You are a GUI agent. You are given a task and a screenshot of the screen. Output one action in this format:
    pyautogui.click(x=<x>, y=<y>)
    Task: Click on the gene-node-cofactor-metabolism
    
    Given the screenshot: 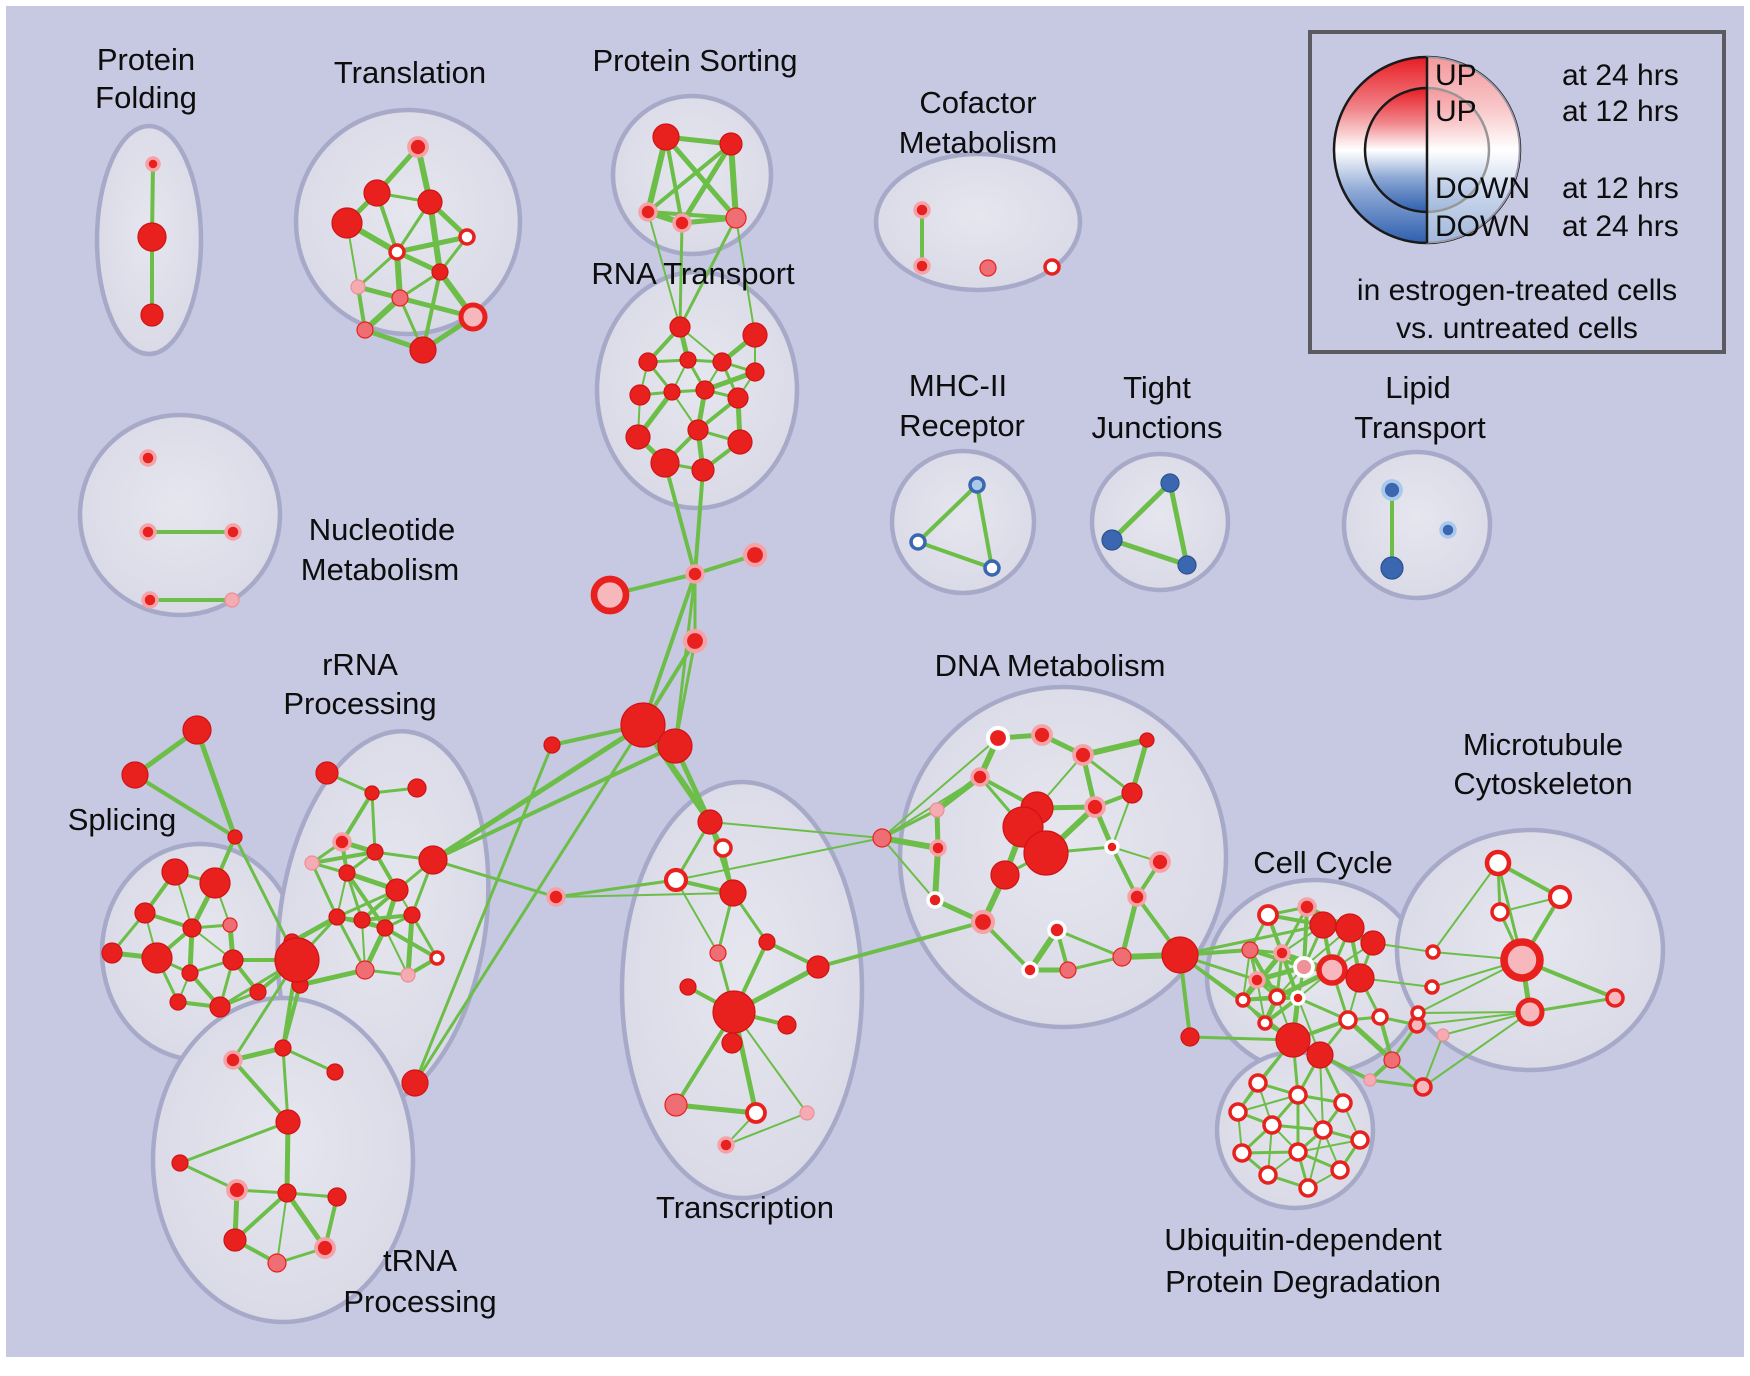 What is the action you would take?
    pyautogui.click(x=988, y=268)
    